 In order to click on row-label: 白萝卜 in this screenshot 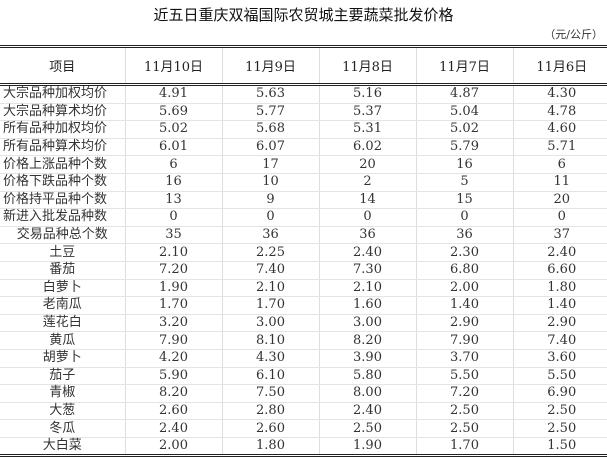, I will do `click(62, 288)`.